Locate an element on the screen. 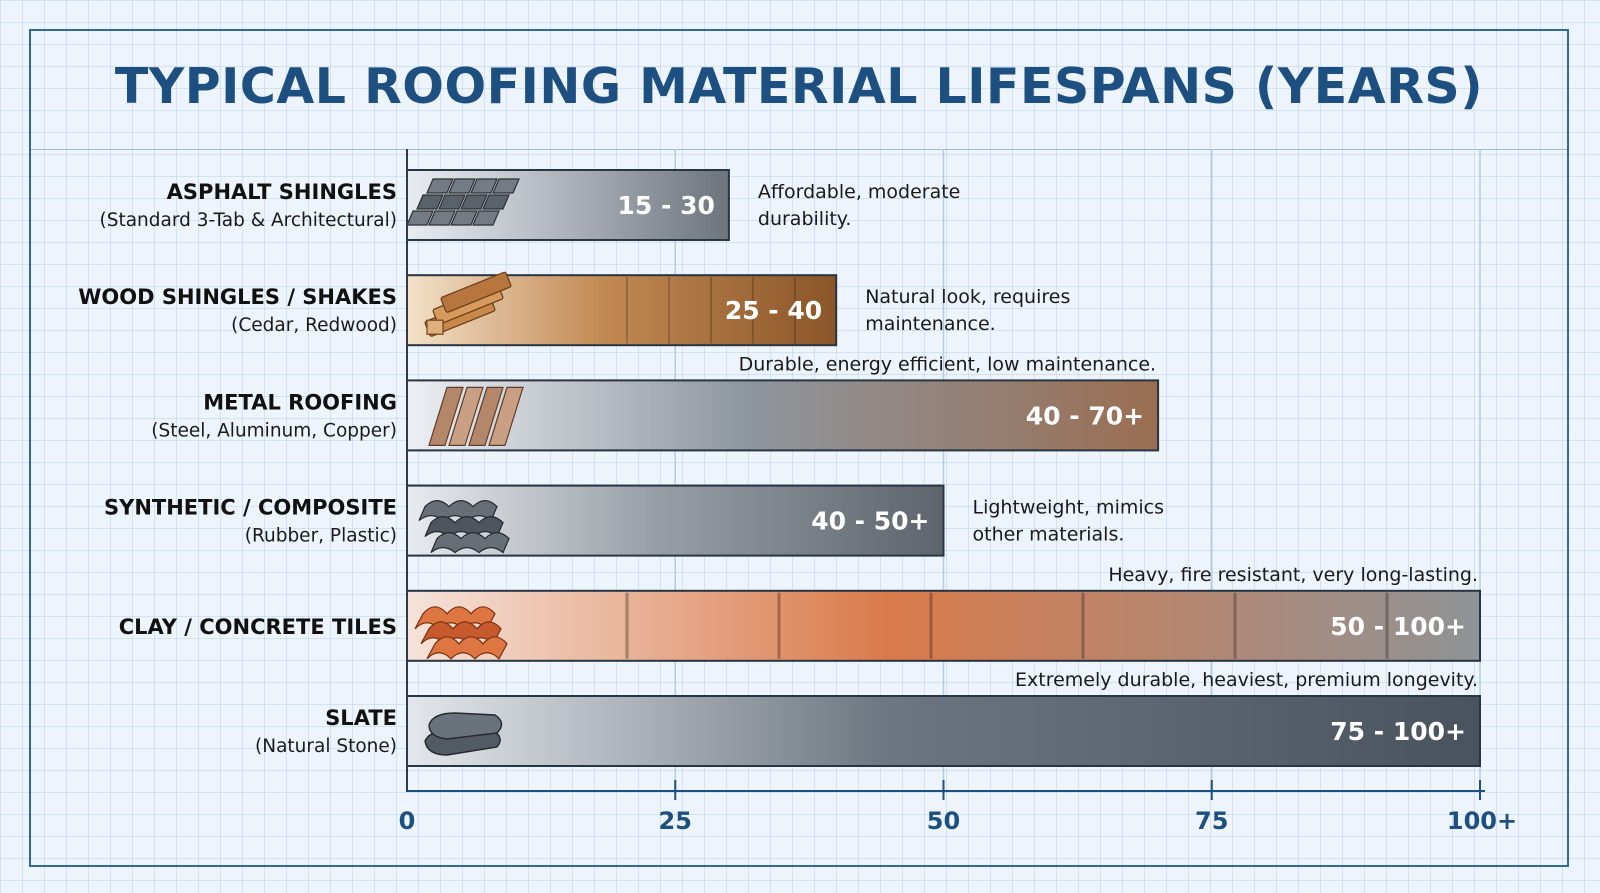 This screenshot has height=893, width=1600. slate-stones-icon is located at coordinates (463, 734).